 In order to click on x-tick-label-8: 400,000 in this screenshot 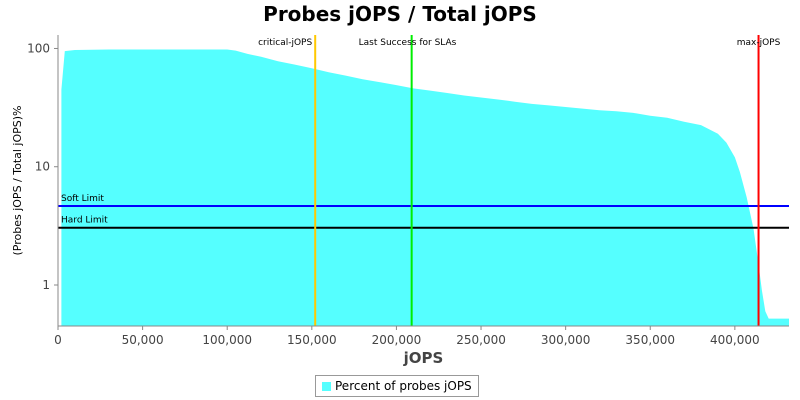, I will do `click(735, 340)`.